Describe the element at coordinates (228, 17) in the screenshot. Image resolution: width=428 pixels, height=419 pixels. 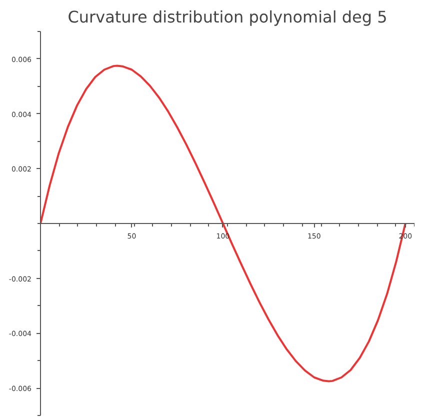
I see `chart-title: Curvature distribution polynomial deg 5` at that location.